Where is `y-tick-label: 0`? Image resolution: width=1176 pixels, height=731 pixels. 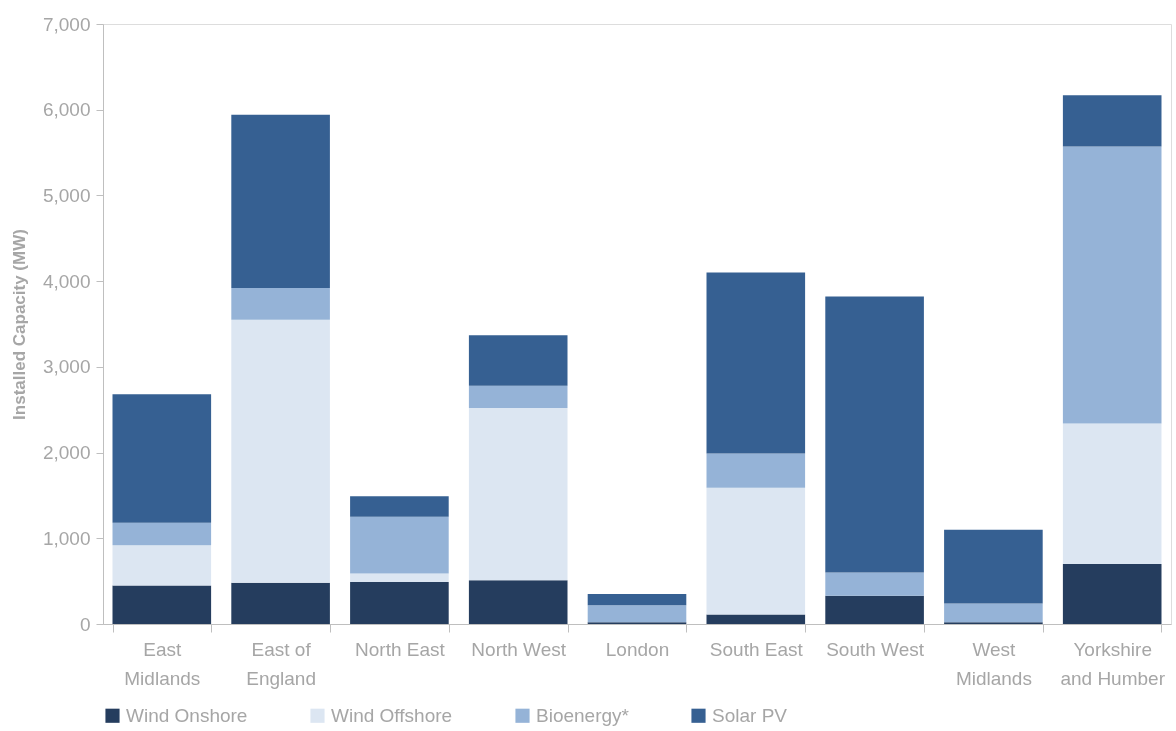
y-tick-label: 0 is located at coordinates (85, 624).